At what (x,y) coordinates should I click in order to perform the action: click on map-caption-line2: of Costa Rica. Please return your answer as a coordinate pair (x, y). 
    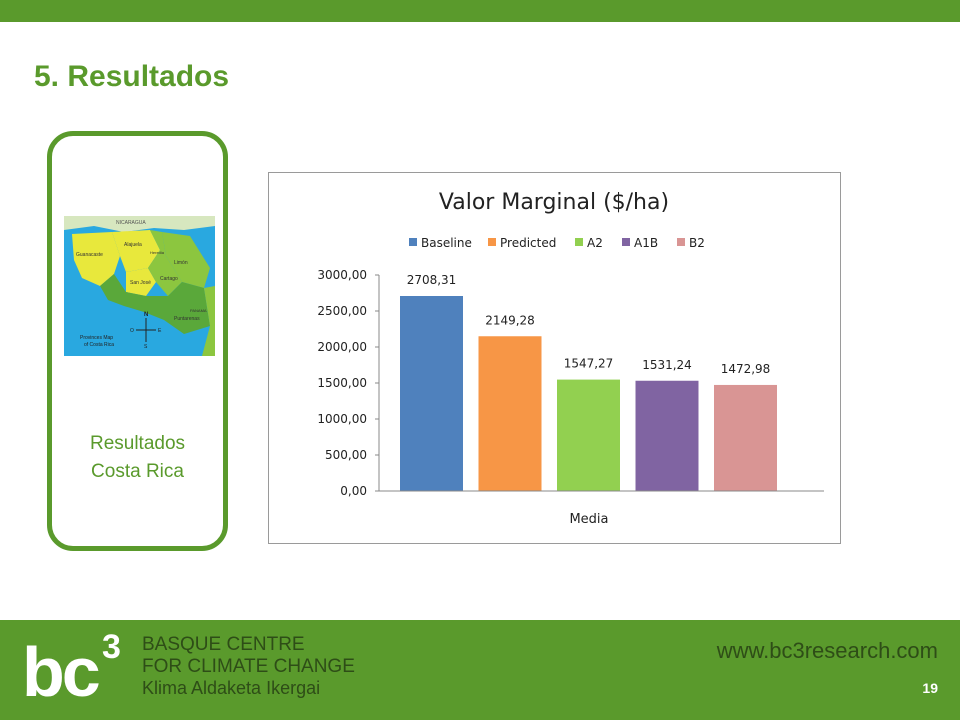
    Looking at the image, I should click on (99, 345).